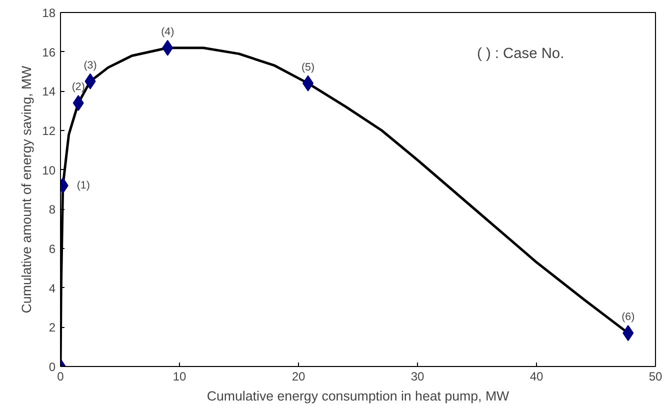  Describe the element at coordinates (49, 91) in the screenshot. I see `y-tick-label: 14` at that location.